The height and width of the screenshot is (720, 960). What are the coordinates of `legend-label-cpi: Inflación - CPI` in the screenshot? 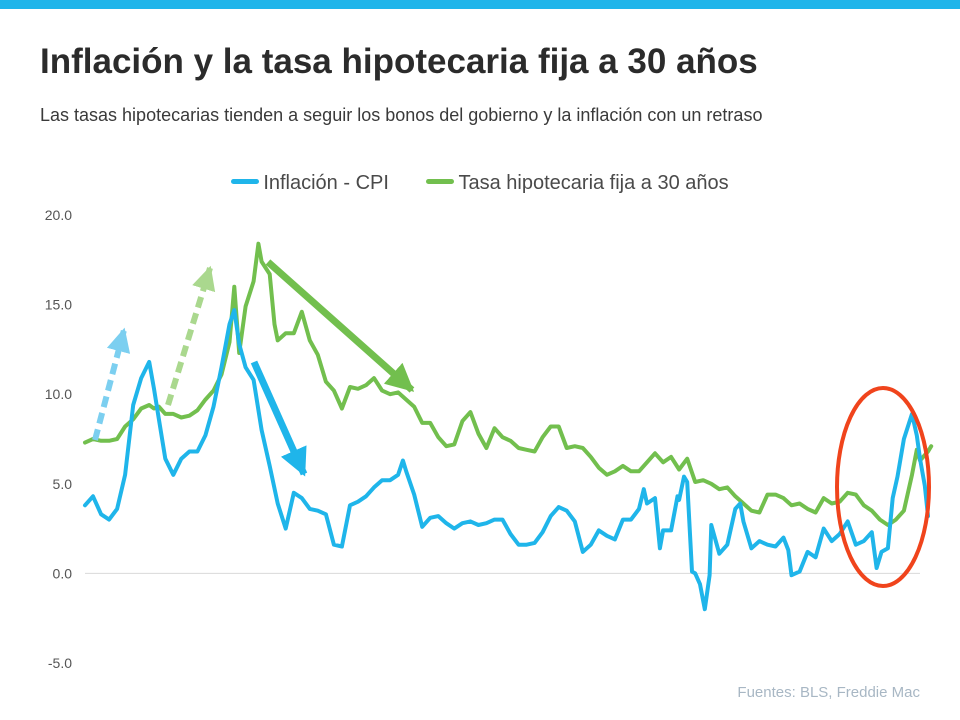 It's located at (326, 183).